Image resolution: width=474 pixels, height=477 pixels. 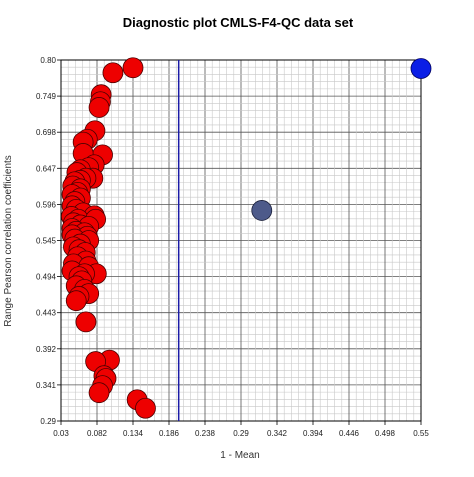 I want to click on y-tick-label: 0.596, so click(x=46, y=204).